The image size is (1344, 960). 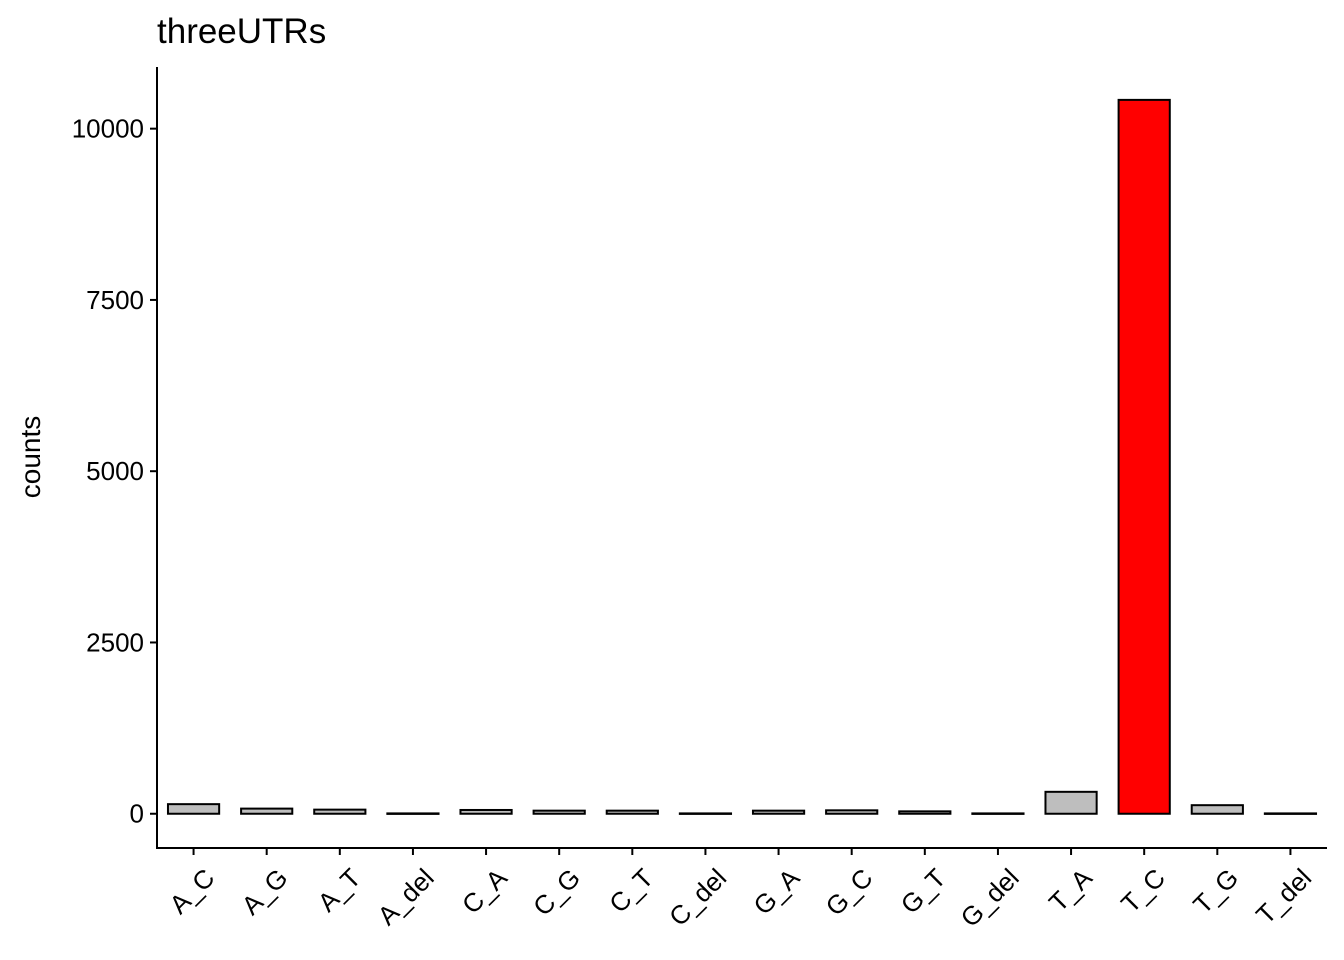 I want to click on bar-G_del, so click(x=998, y=813).